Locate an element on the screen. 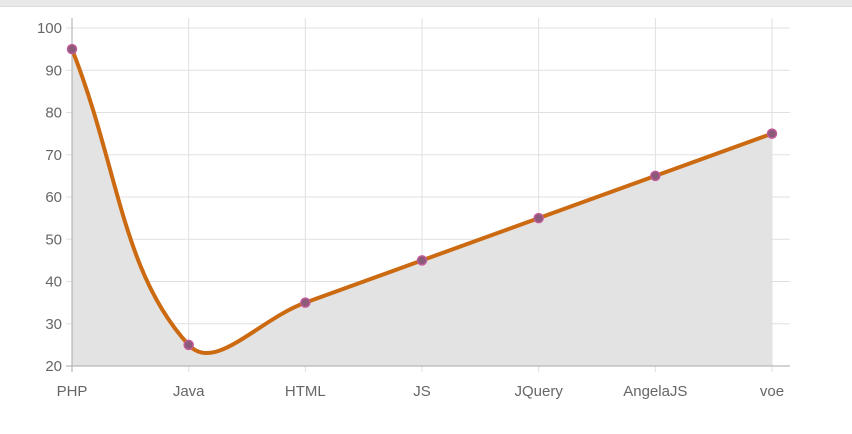  x-tick-label: JQuery is located at coordinates (538, 391).